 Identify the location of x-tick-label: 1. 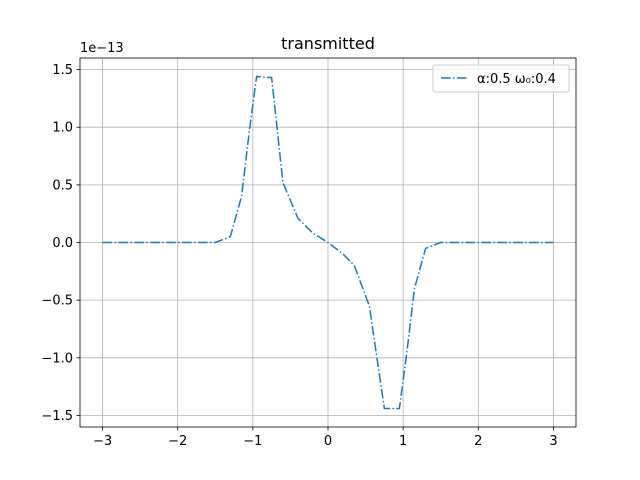
(403, 441).